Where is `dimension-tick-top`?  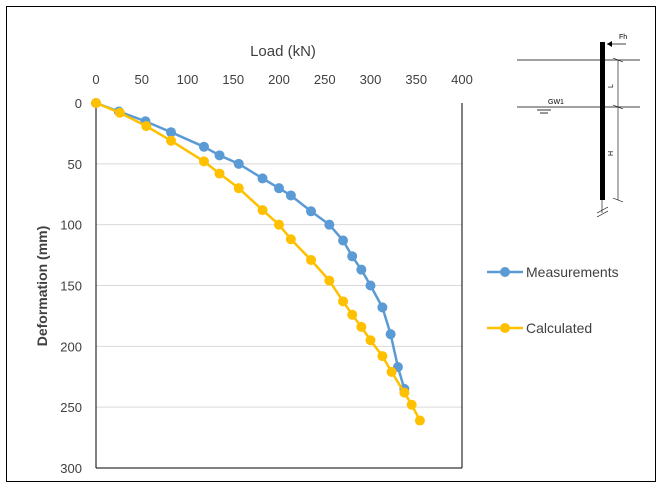
dimension-tick-top is located at coordinates (618, 60).